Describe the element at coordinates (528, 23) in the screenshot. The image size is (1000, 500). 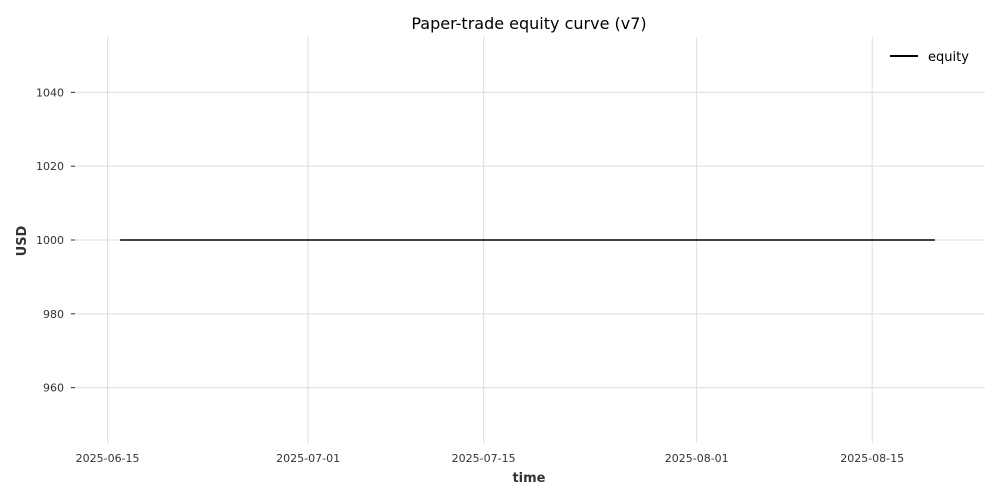
I see `chart-title: Paper-trade equity curve (v7)` at that location.